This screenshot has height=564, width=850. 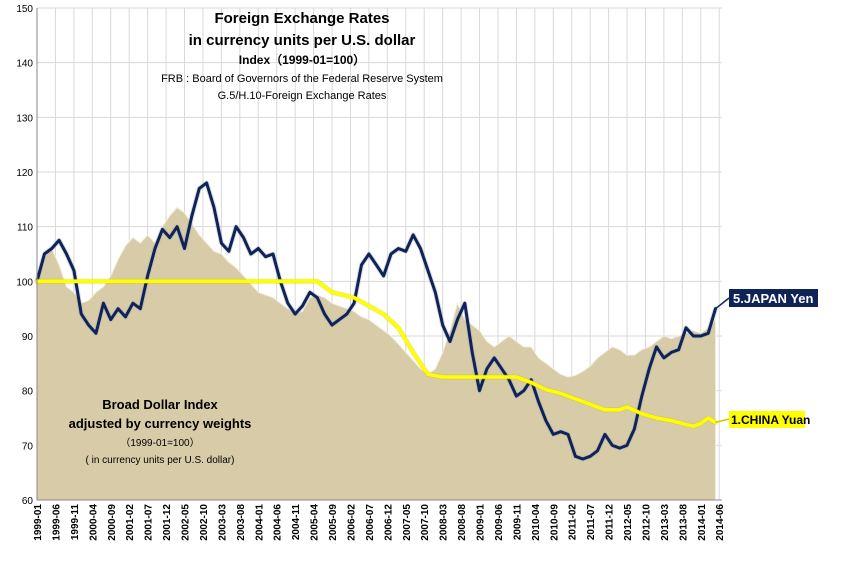 I want to click on y-tick-label: 60, so click(x=28, y=501).